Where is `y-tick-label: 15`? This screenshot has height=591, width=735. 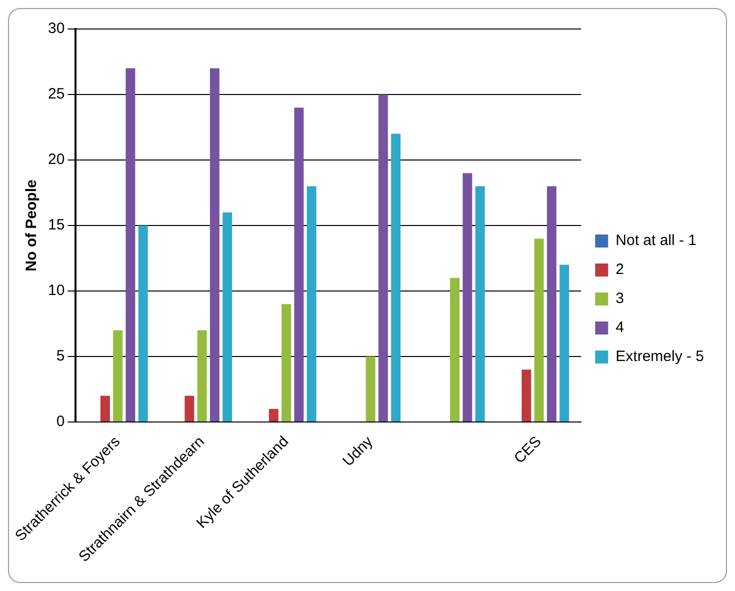
y-tick-label: 15 is located at coordinates (56, 225).